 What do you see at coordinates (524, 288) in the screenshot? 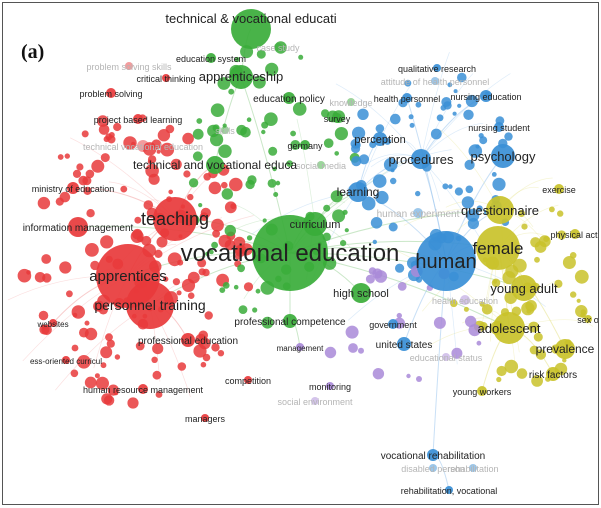
I see `node-young-adult` at bounding box center [524, 288].